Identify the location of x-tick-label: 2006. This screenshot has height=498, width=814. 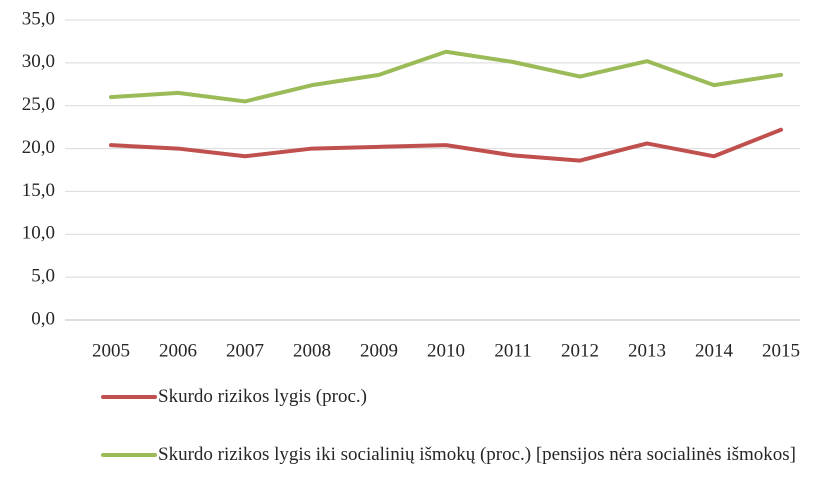
(178, 350).